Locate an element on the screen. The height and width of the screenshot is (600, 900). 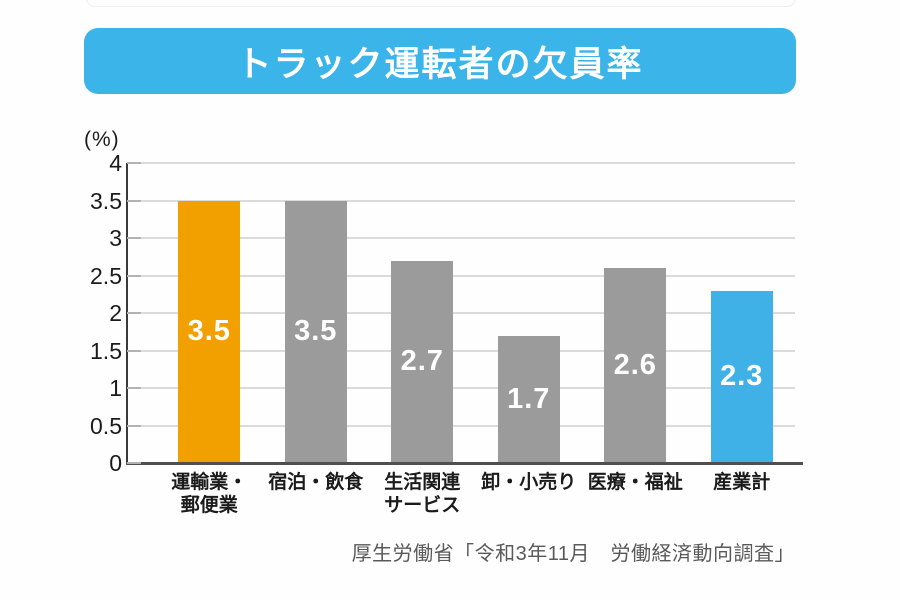
category-label: 医療・福祉 is located at coordinates (635, 482).